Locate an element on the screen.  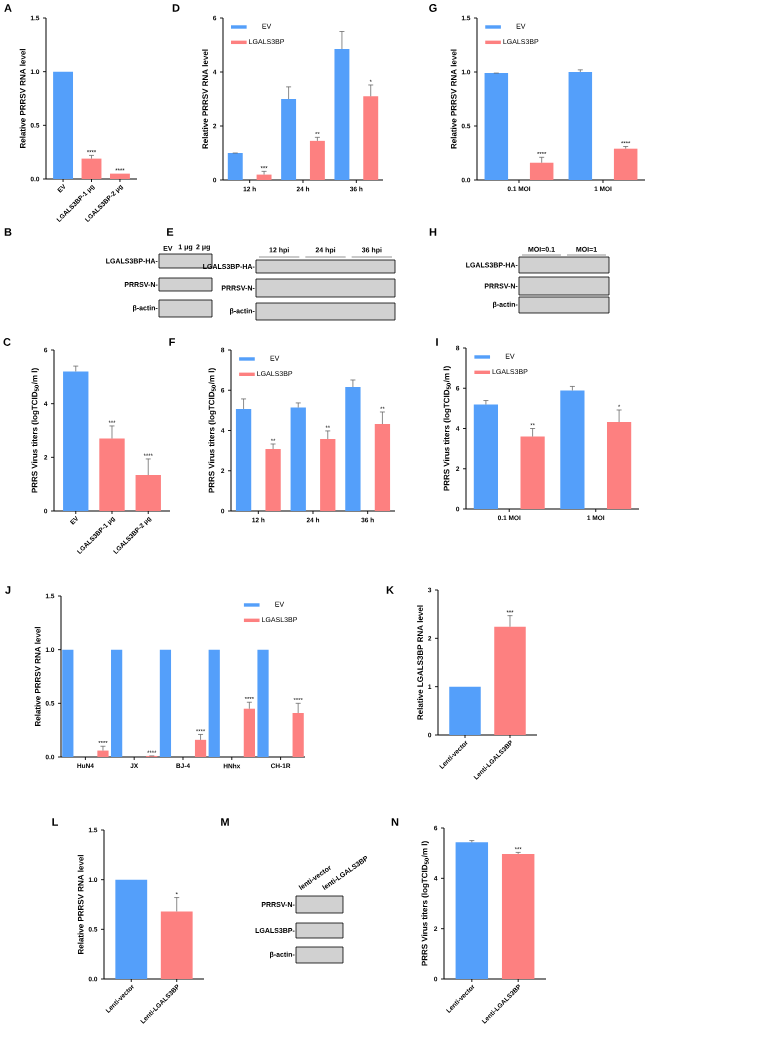
chart-title: G is located at coordinates (433, 8).